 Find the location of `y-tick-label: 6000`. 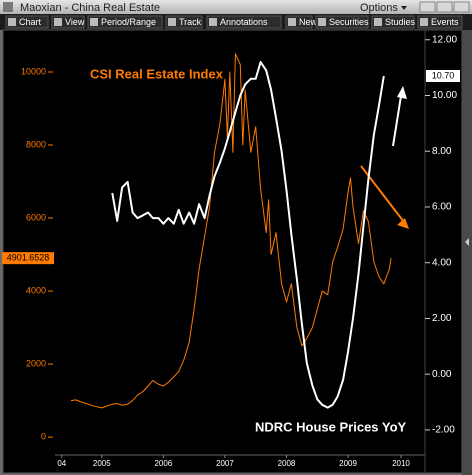

y-tick-label: 6000 is located at coordinates (36, 217).